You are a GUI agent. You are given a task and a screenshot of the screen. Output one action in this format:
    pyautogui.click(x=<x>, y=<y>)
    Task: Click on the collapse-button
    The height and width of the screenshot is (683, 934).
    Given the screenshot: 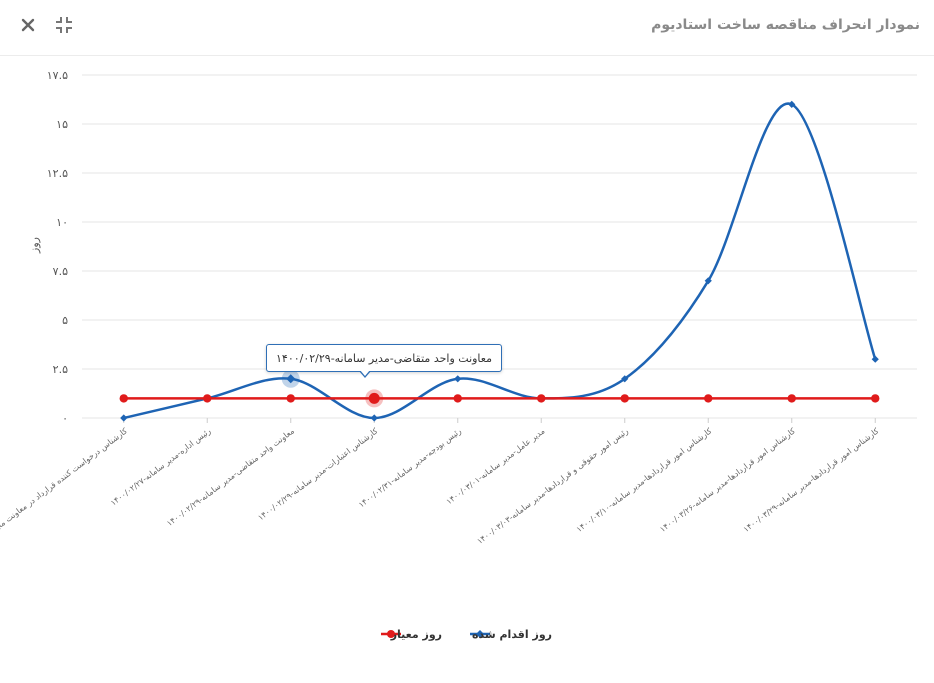 What is the action you would take?
    pyautogui.click(x=64, y=25)
    